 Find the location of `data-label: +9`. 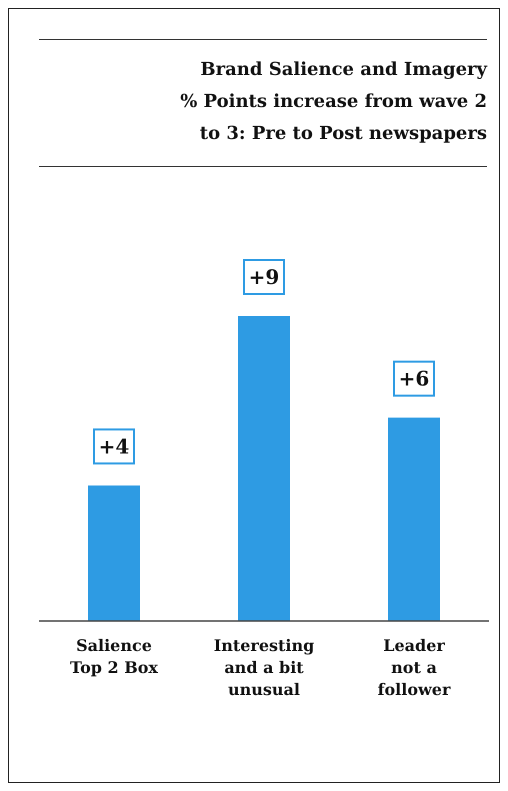

data-label: +9 is located at coordinates (264, 277).